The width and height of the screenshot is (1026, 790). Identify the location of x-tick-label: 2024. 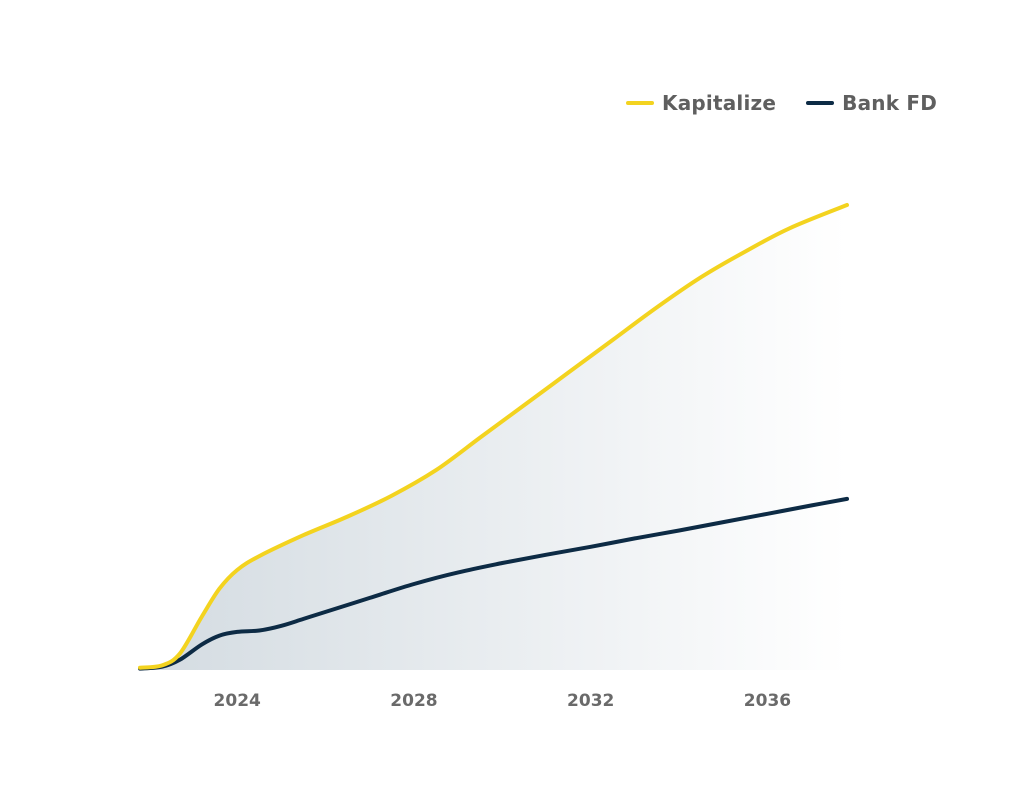
(237, 701).